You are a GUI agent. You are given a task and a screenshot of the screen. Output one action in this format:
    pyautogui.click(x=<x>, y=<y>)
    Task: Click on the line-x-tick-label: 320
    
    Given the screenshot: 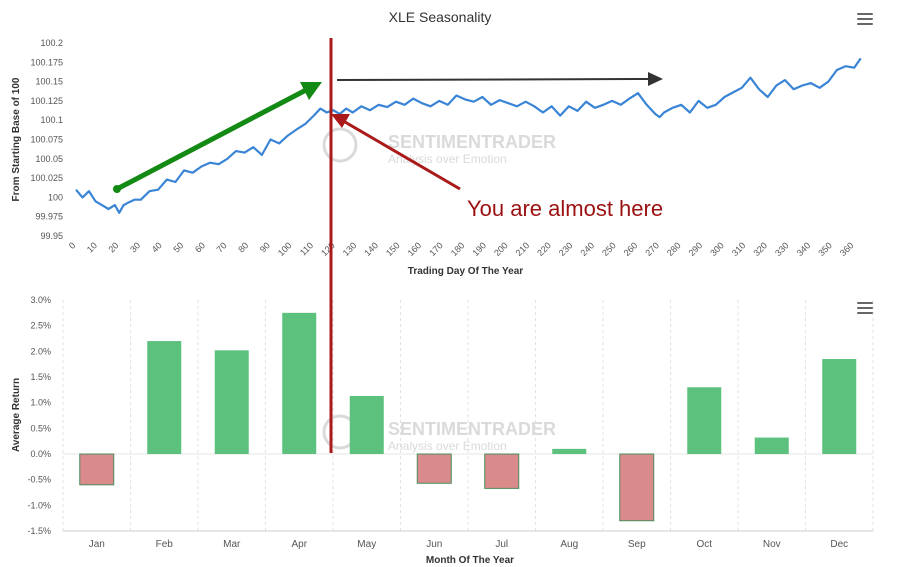 What is the action you would take?
    pyautogui.click(x=760, y=249)
    